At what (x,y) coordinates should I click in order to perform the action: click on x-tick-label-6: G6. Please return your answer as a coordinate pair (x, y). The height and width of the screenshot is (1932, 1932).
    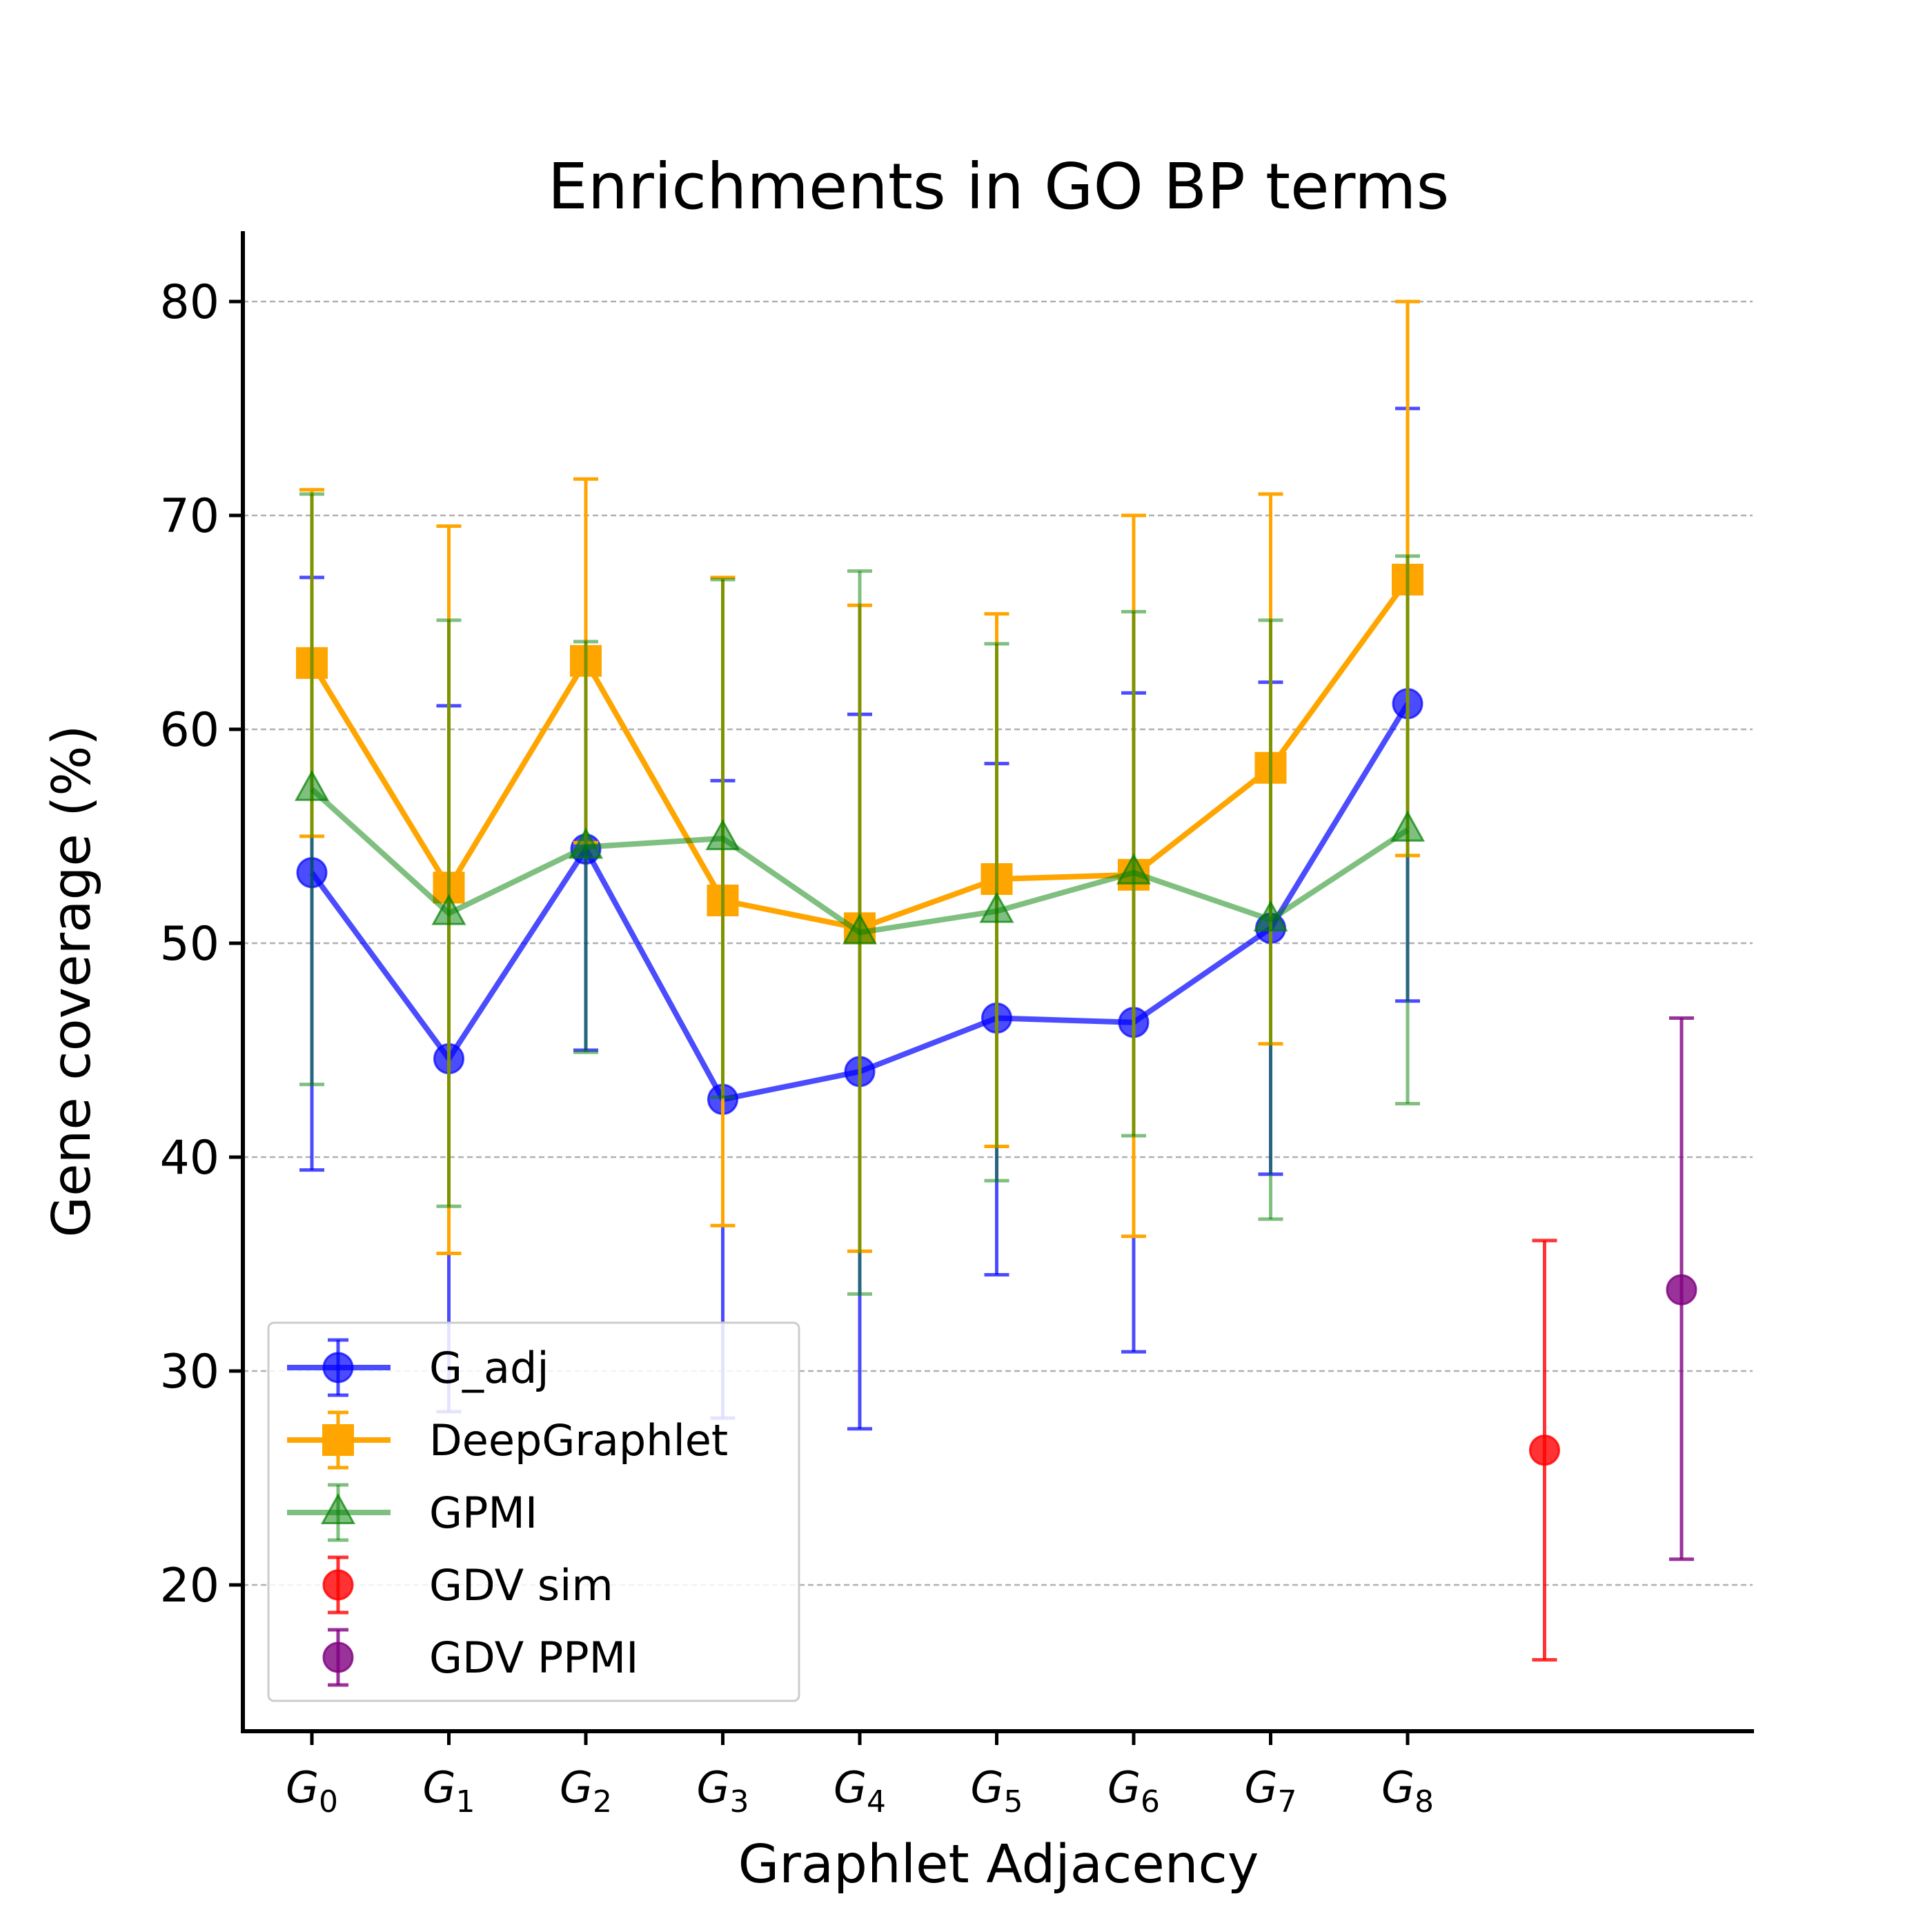
    Looking at the image, I should click on (1133, 1791).